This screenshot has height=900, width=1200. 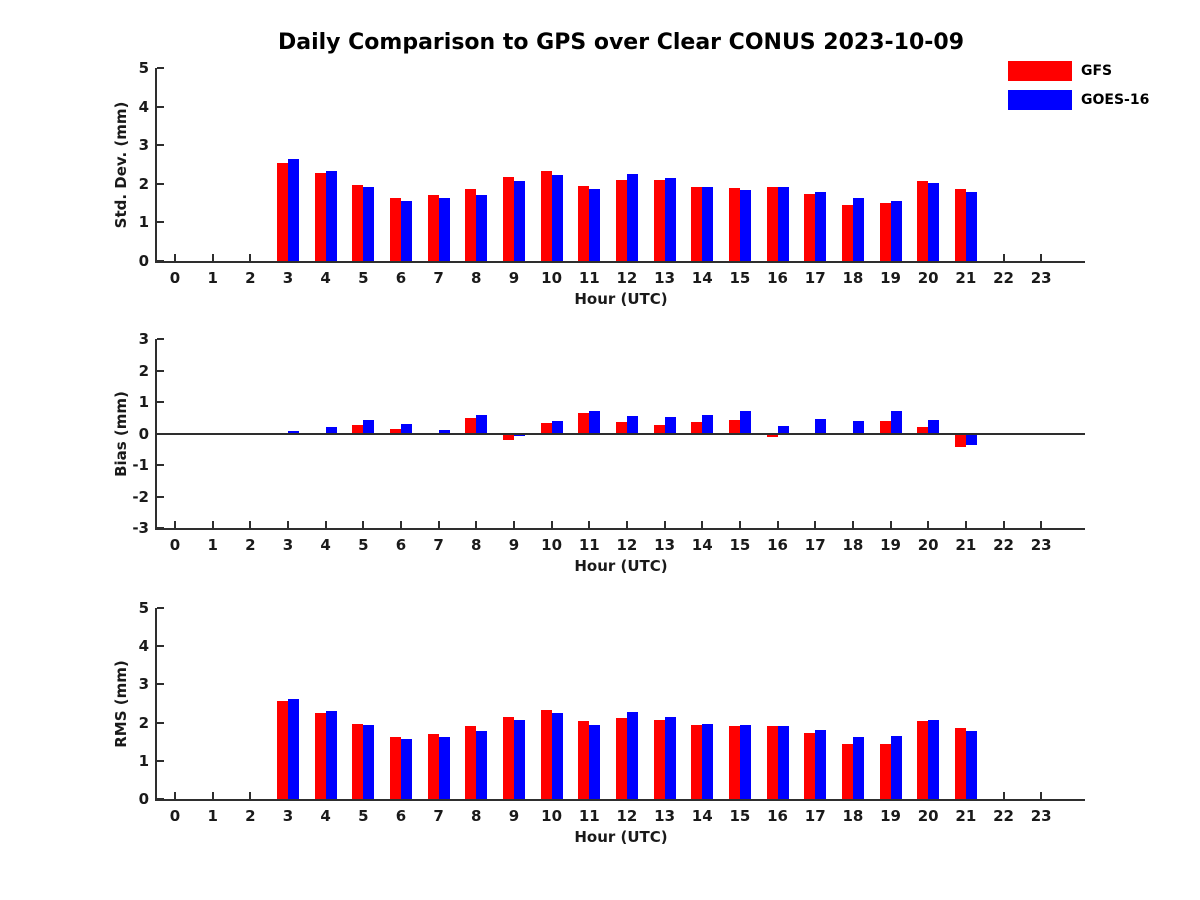 I want to click on bar-goes16-h19, so click(x=896, y=230).